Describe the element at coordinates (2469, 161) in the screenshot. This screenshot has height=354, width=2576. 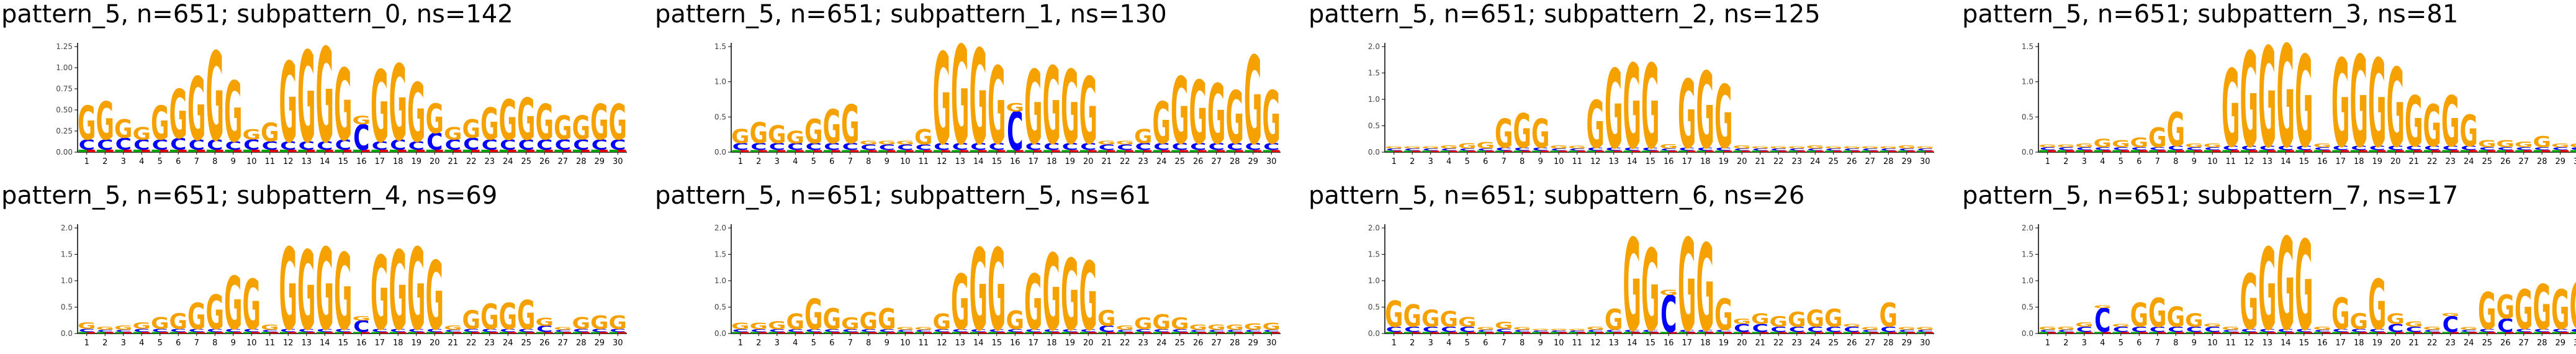
I see `x-tick-label: 24` at that location.